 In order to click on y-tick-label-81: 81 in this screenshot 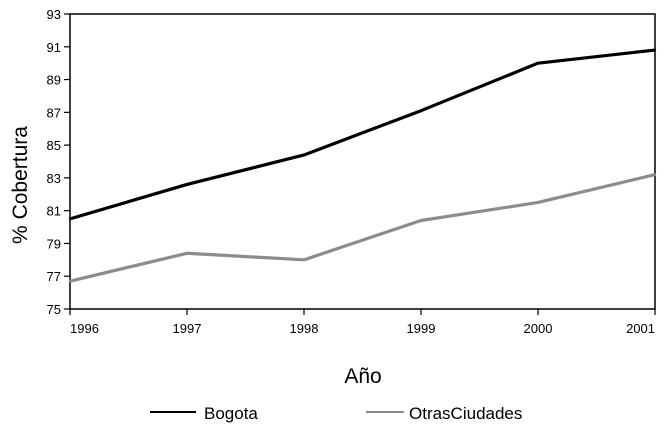, I will do `click(54, 211)`.